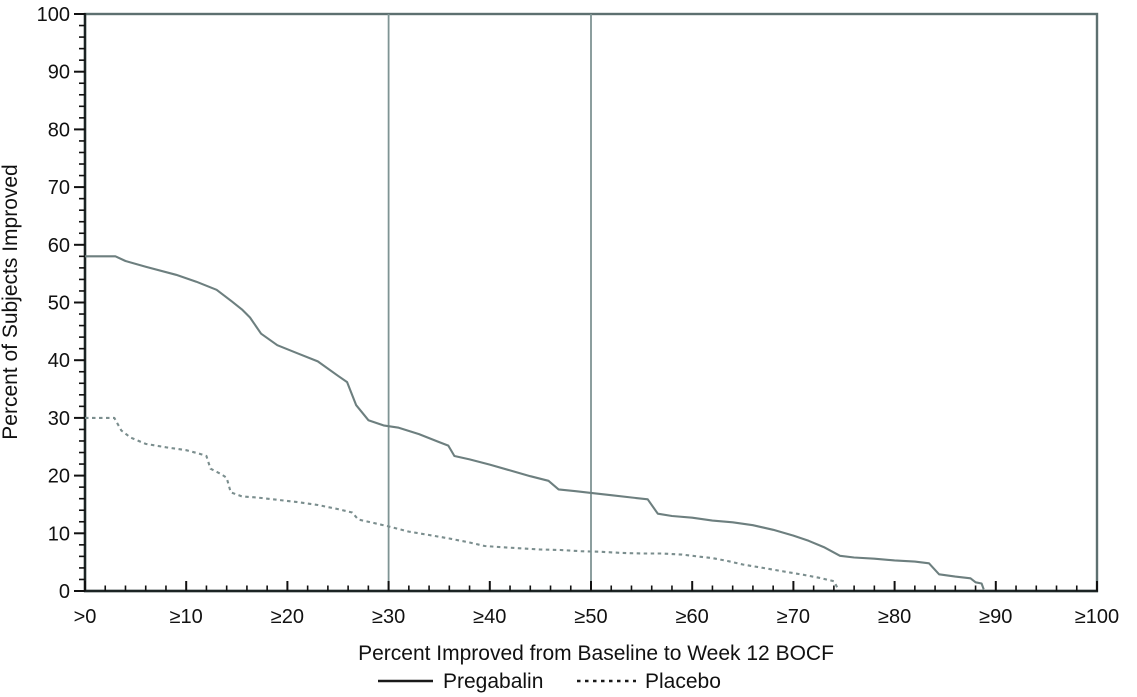 This screenshot has height=697, width=1137. What do you see at coordinates (995, 617) in the screenshot?
I see `x-tick-label: ≥90` at bounding box center [995, 617].